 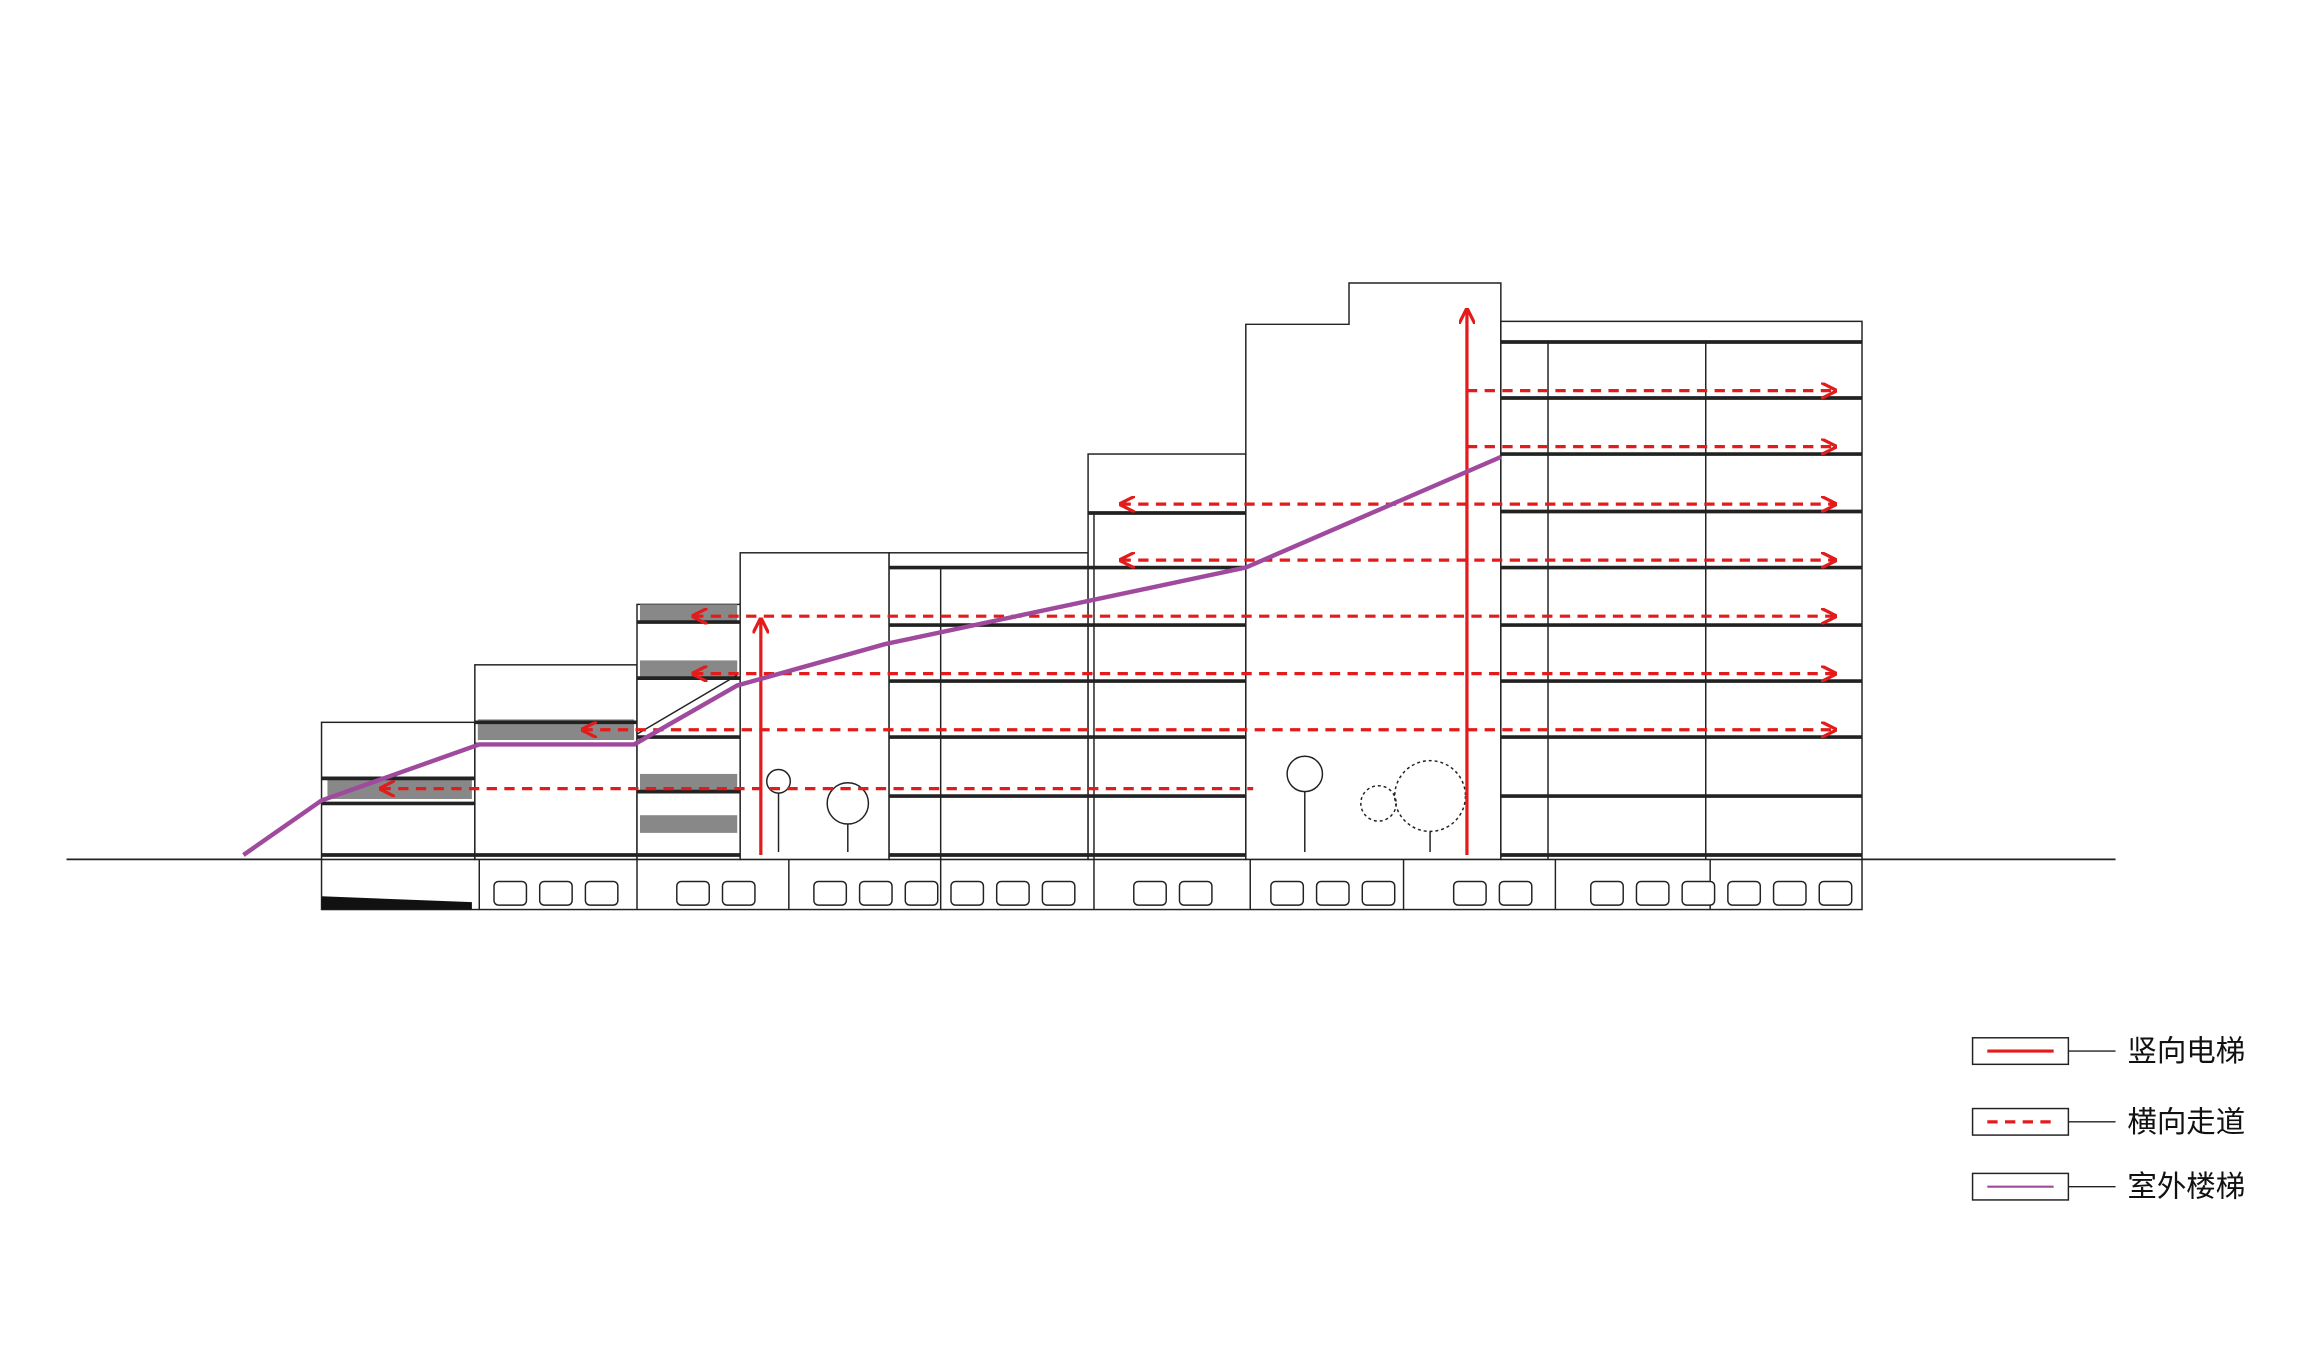 I want to click on legend-box, so click(x=2020, y=1121).